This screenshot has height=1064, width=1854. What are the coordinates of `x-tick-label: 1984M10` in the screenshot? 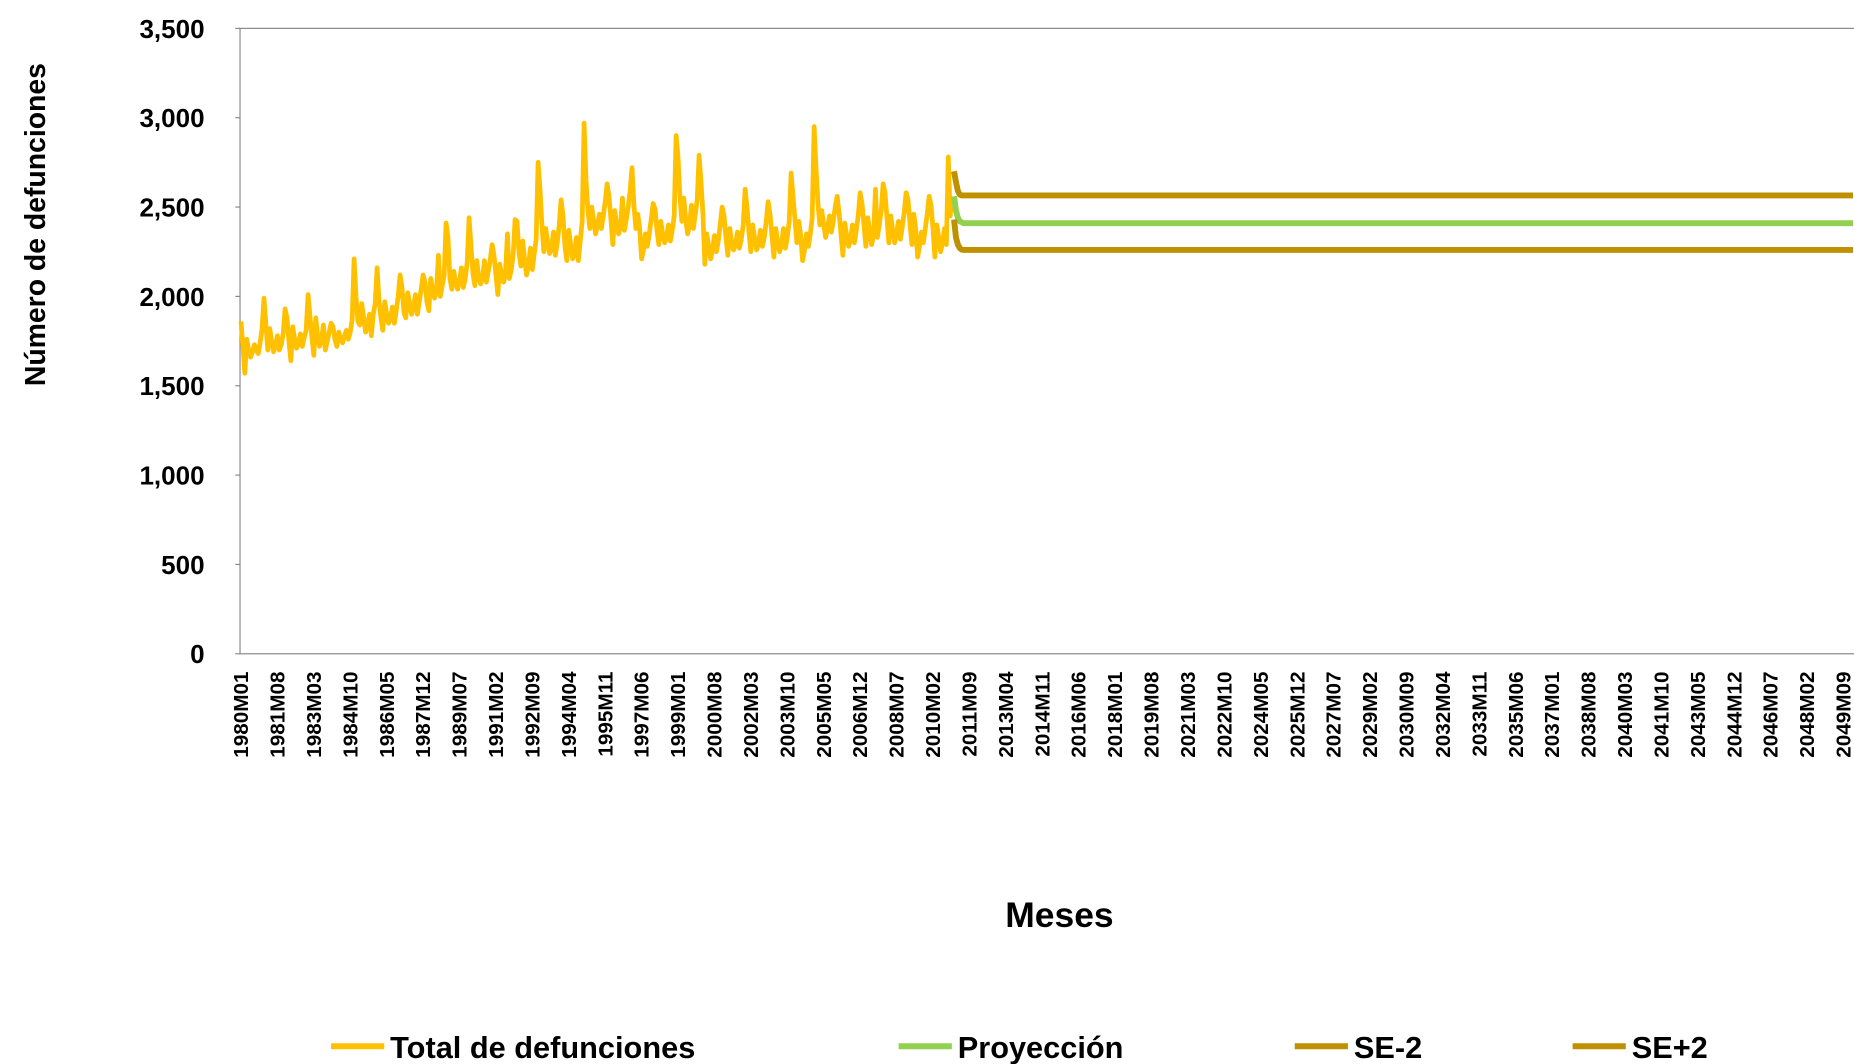 It's located at (350, 715).